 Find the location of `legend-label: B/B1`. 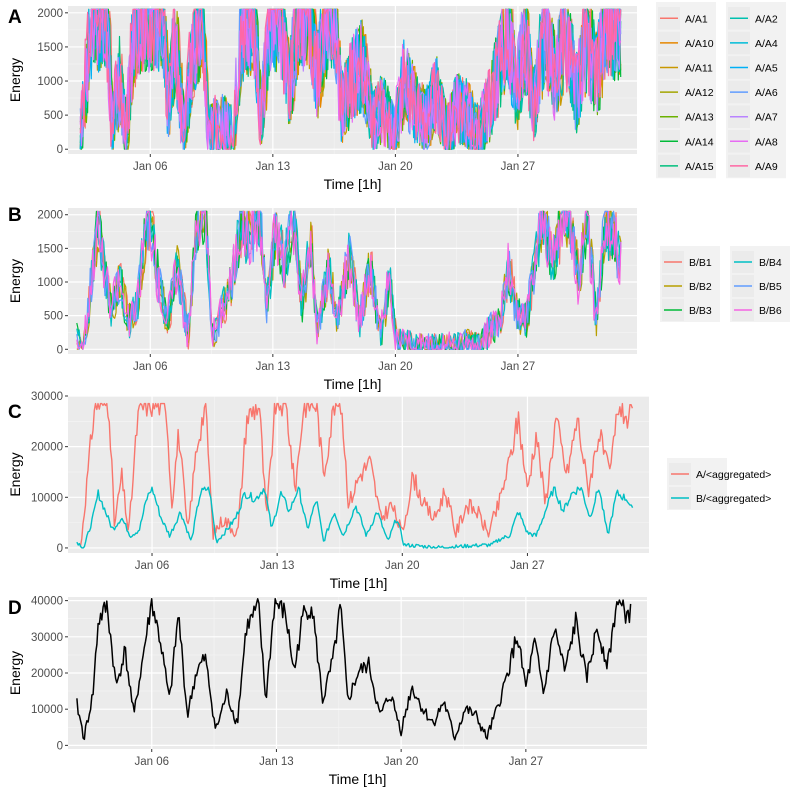

legend-label: B/B1 is located at coordinates (700, 263).